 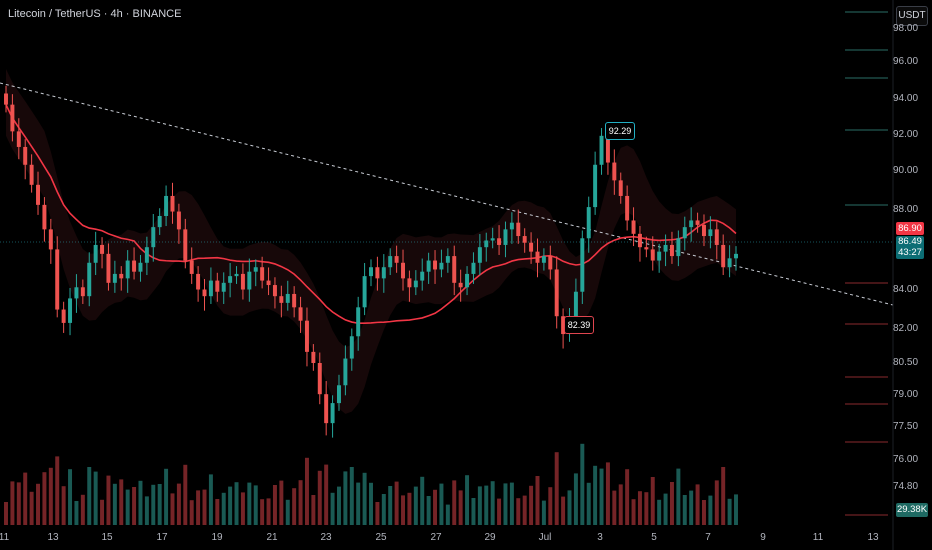 I want to click on currency-button: USDT, so click(x=912, y=16).